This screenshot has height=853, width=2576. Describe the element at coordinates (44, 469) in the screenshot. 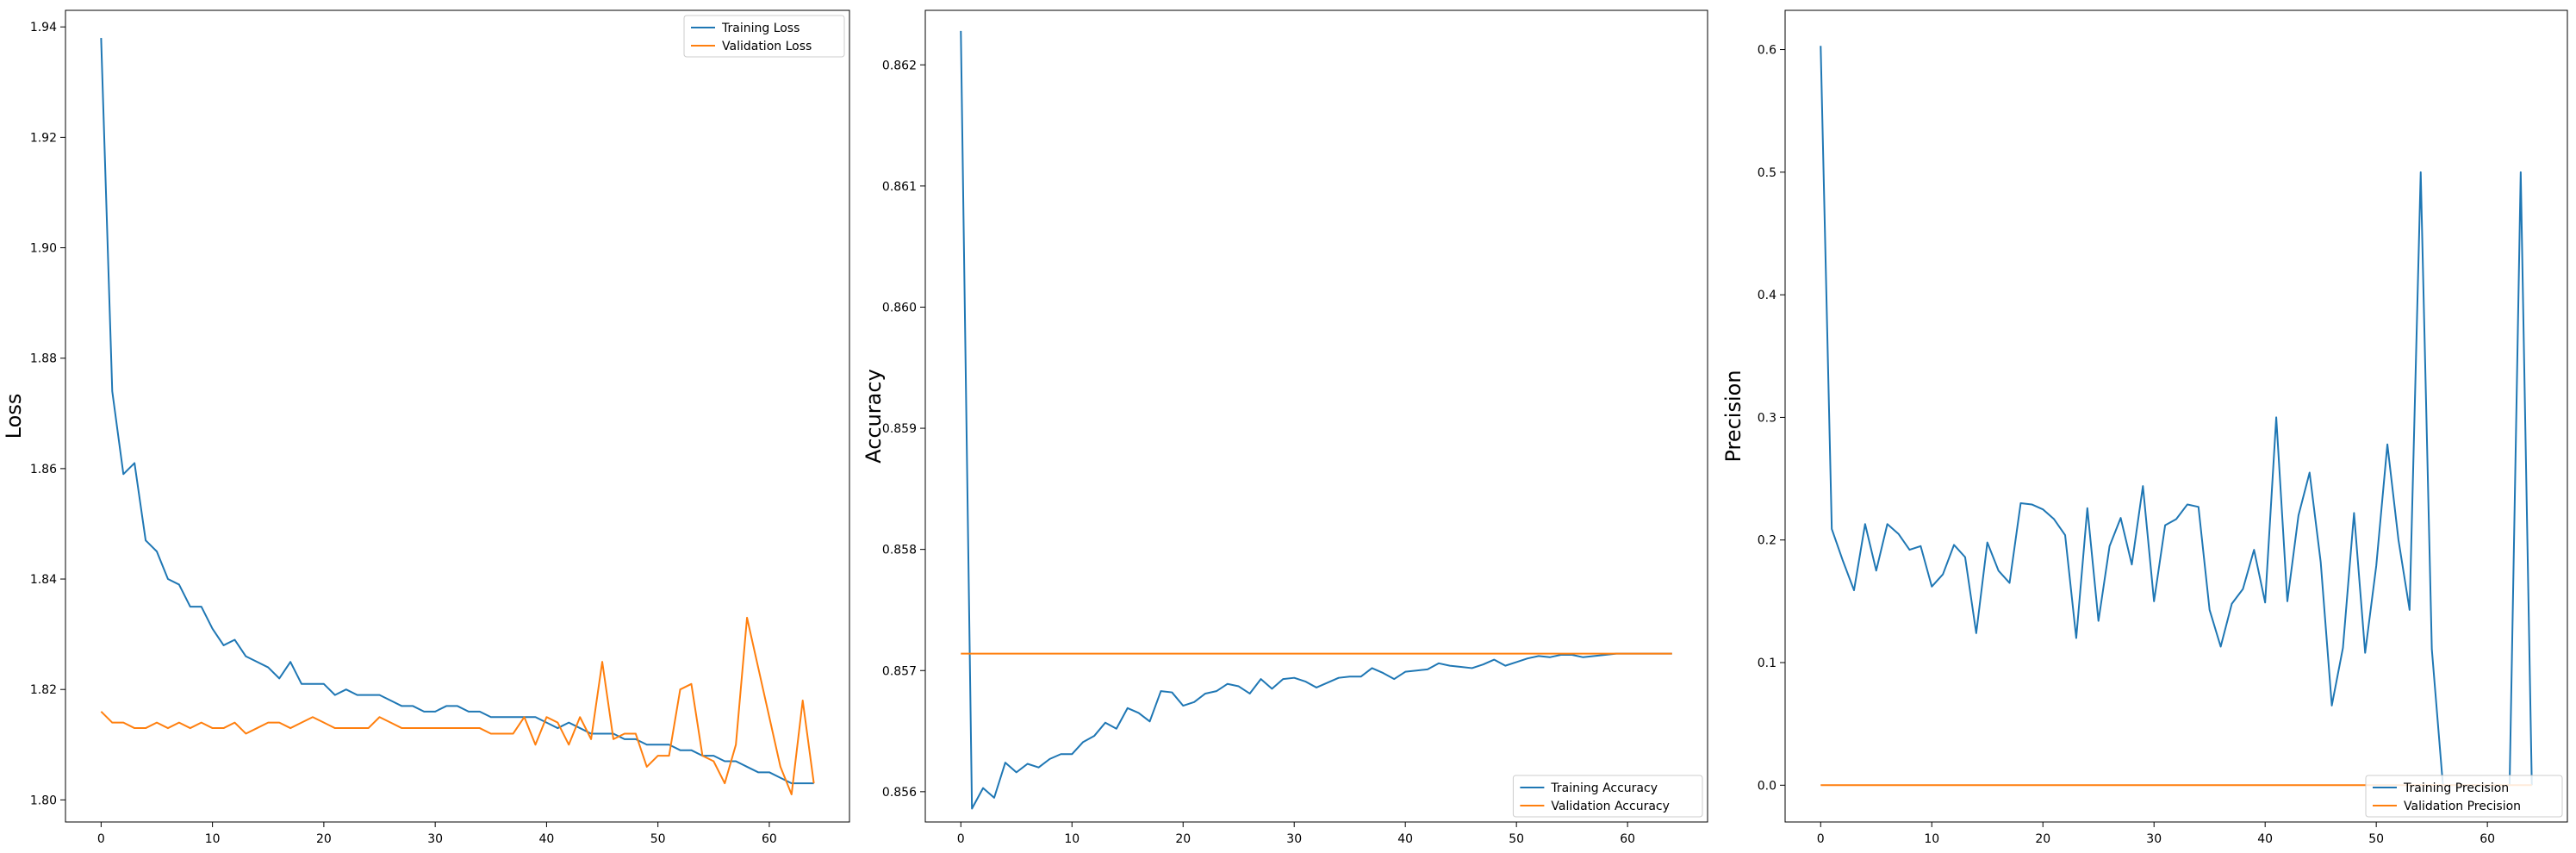

I see `y-tick-label: 1.86` at that location.